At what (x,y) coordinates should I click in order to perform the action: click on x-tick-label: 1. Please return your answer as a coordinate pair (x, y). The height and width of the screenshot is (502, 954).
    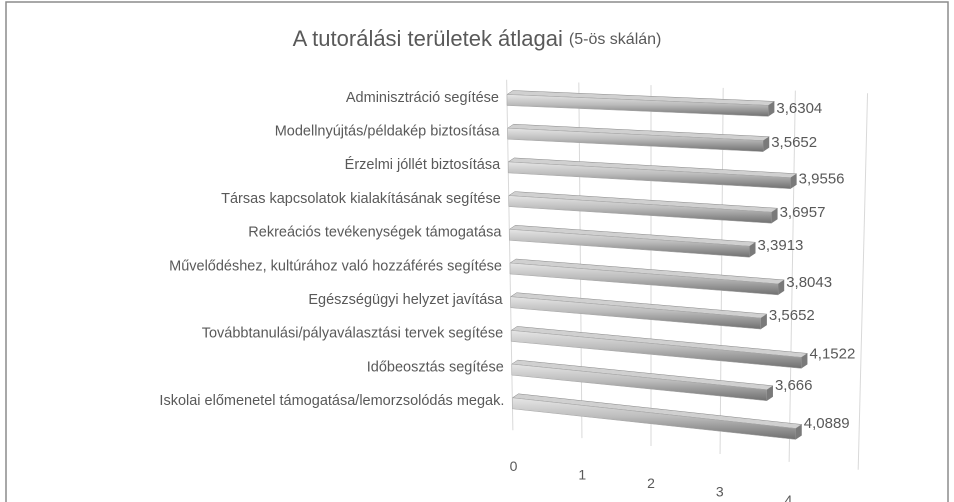
    Looking at the image, I should click on (582, 474).